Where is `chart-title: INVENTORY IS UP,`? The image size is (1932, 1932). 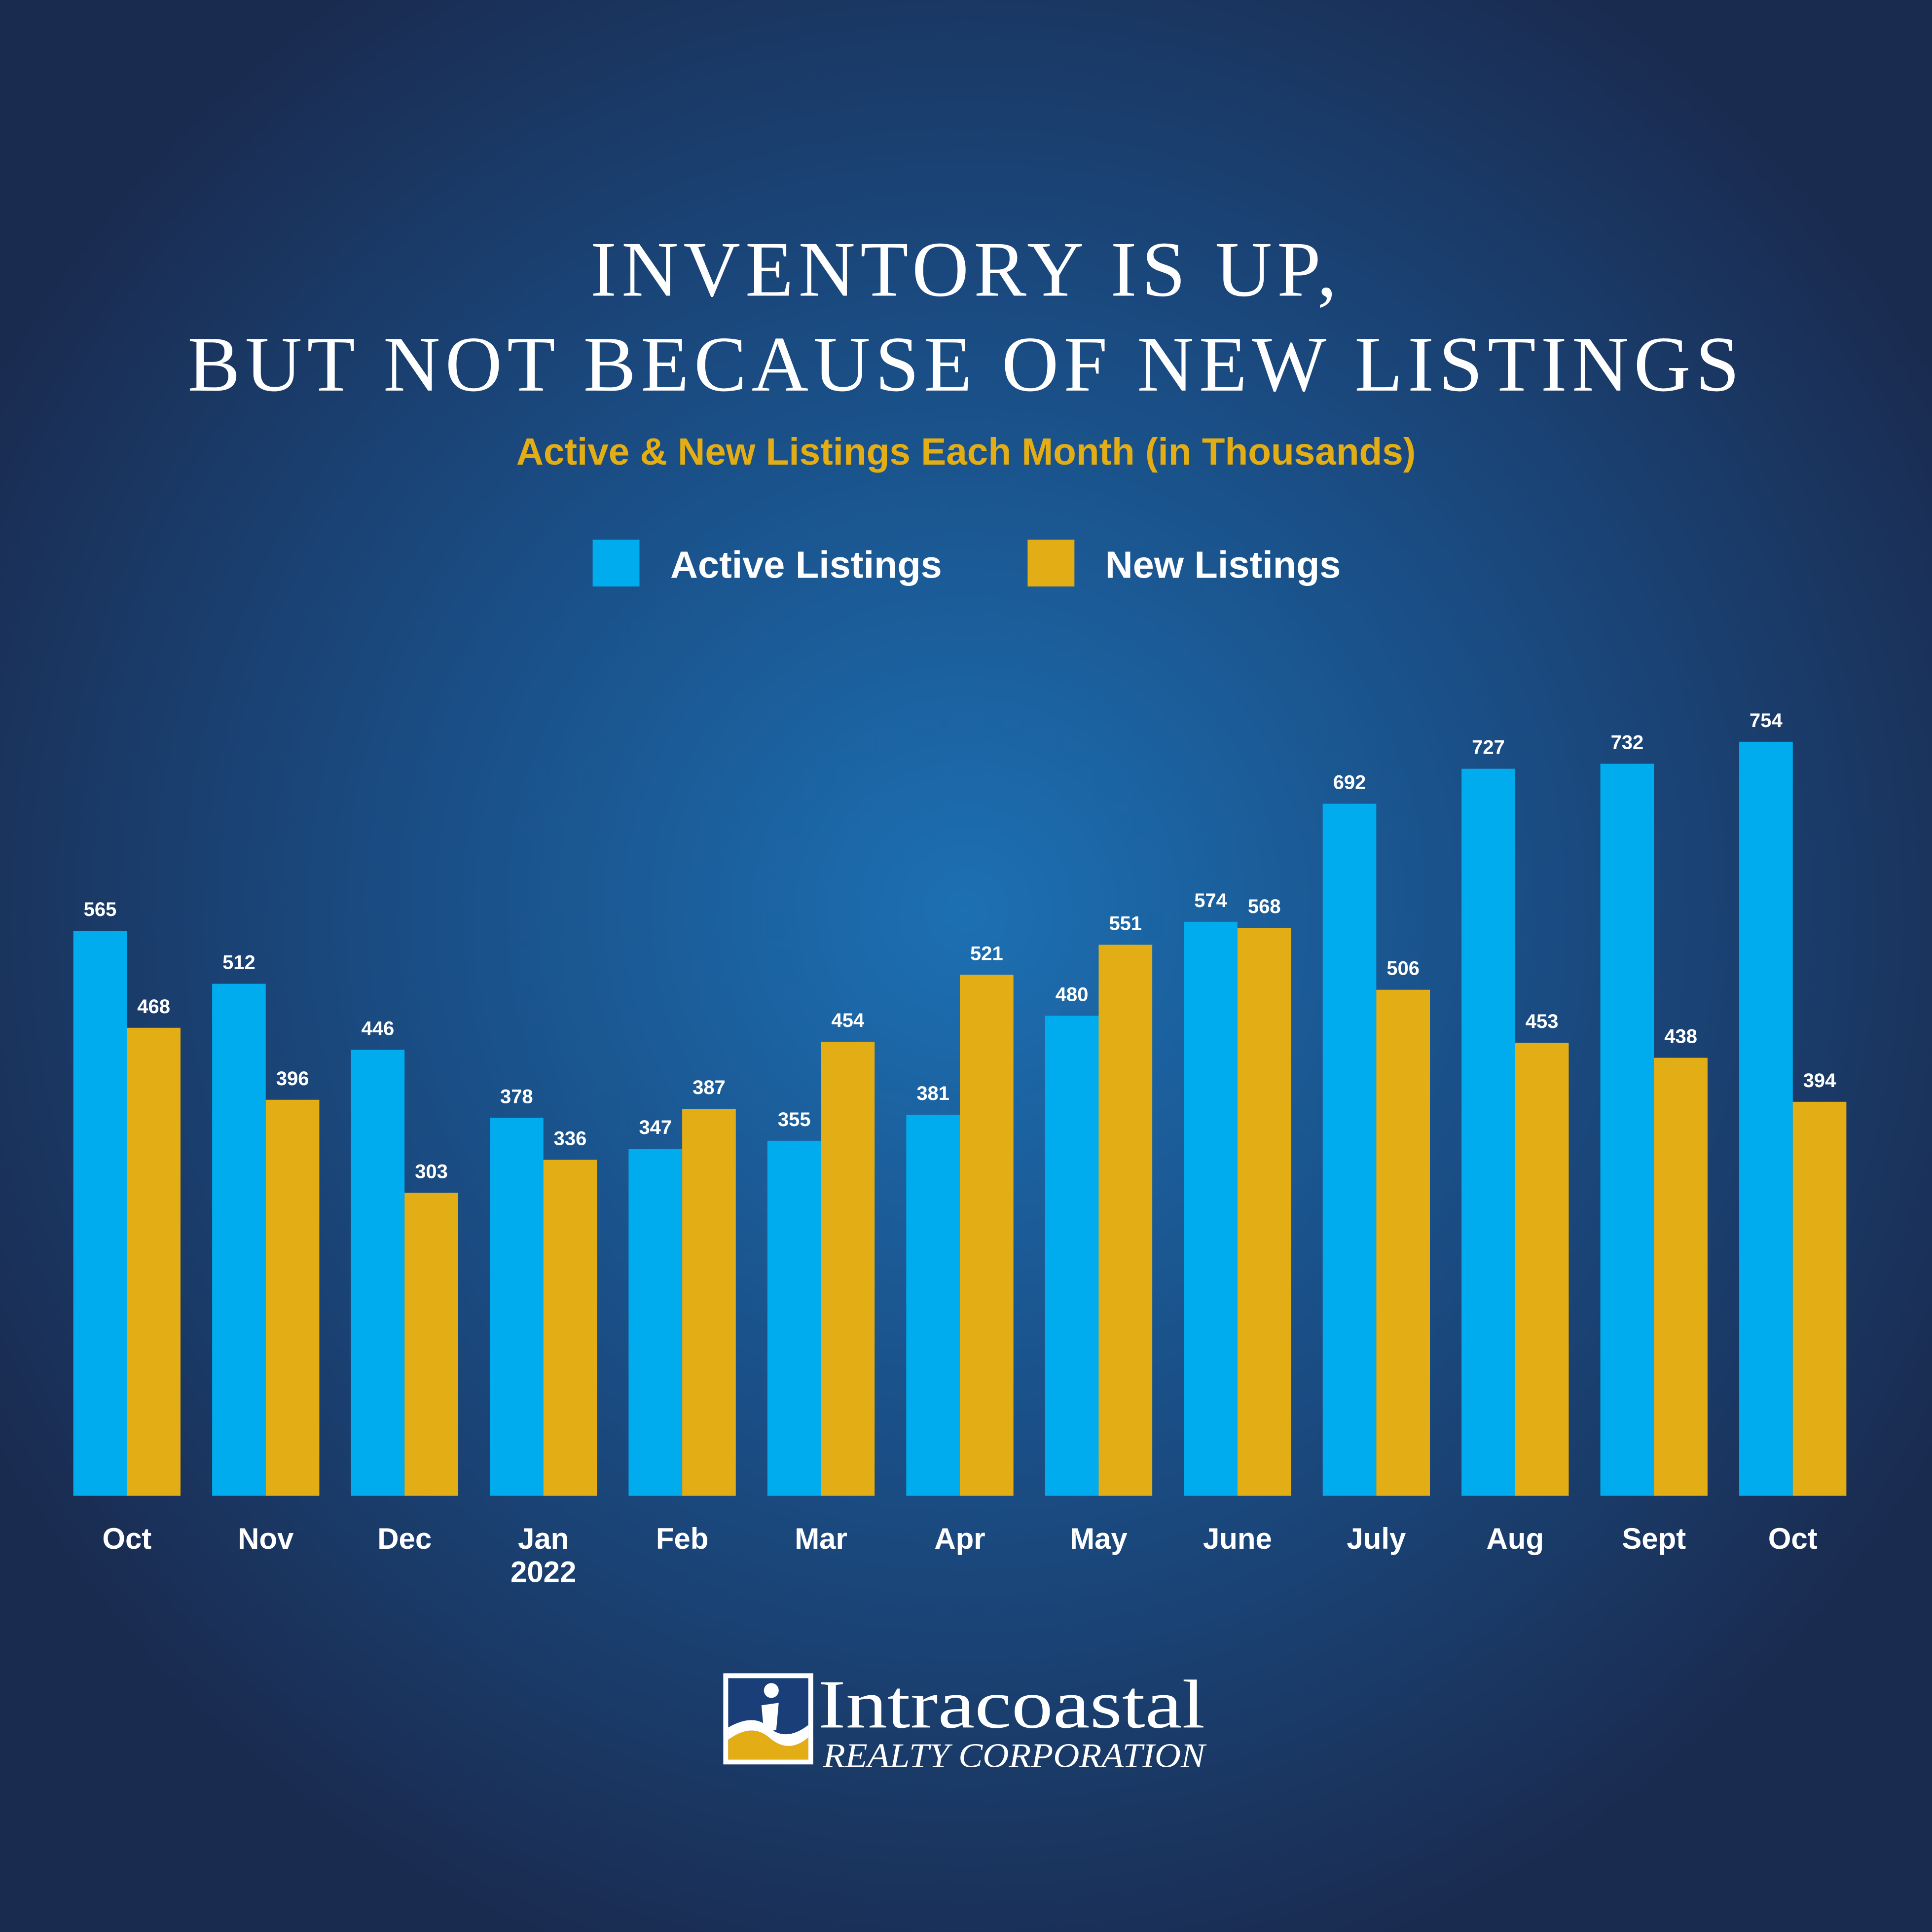 chart-title: INVENTORY IS UP, is located at coordinates (966, 269).